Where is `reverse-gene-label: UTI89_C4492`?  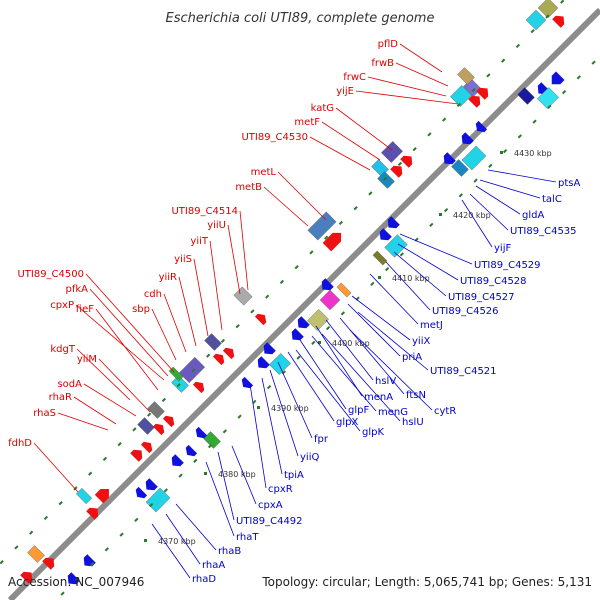
reverse-gene-label: UTI89_C4492 is located at coordinates (269, 521).